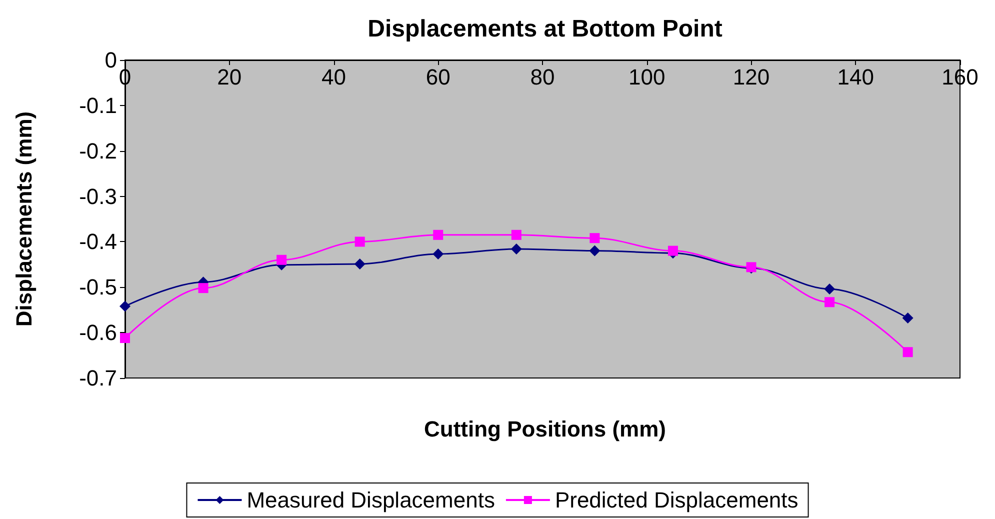 Image resolution: width=995 pixels, height=519 pixels. What do you see at coordinates (647, 77) in the screenshot?
I see `x-tick-label: 100` at bounding box center [647, 77].